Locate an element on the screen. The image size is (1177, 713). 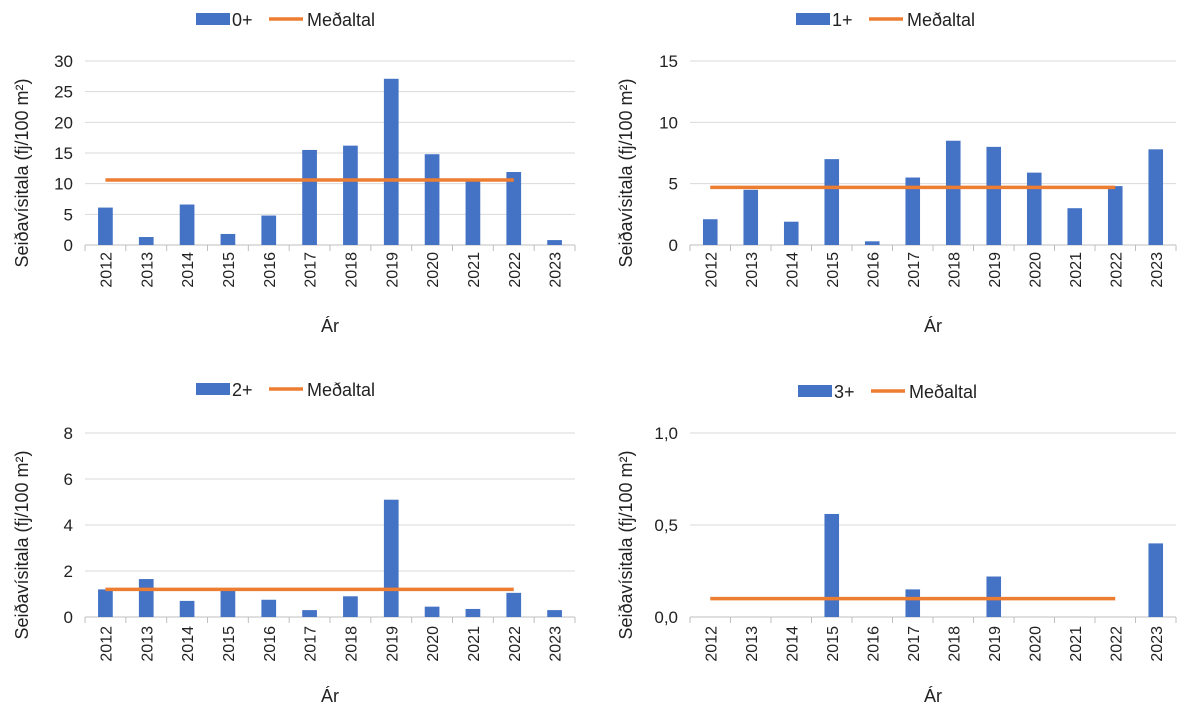
y-tick-label: 6 is located at coordinates (68, 479).